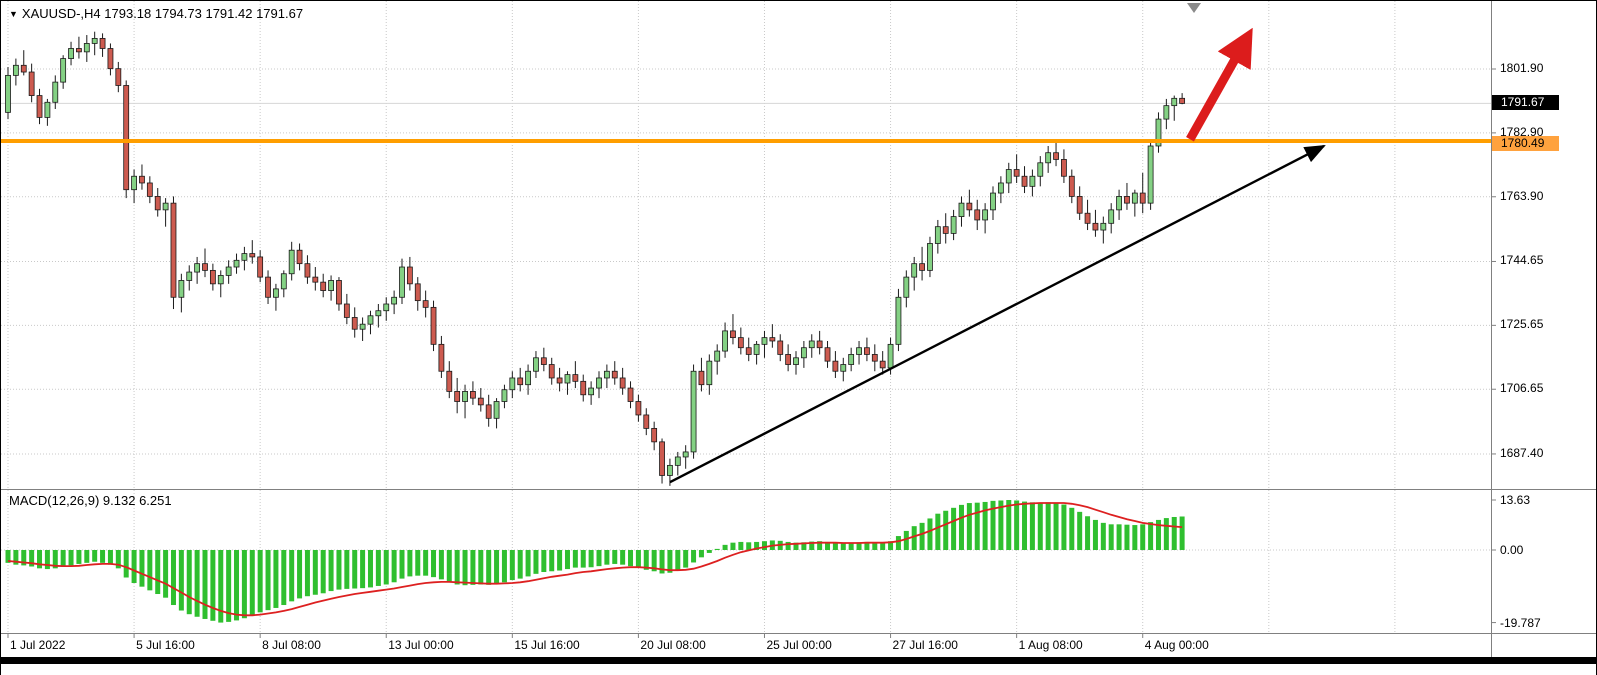  What do you see at coordinates (421, 645) in the screenshot?
I see `time-axis-label: 13 Jul 00:00` at bounding box center [421, 645].